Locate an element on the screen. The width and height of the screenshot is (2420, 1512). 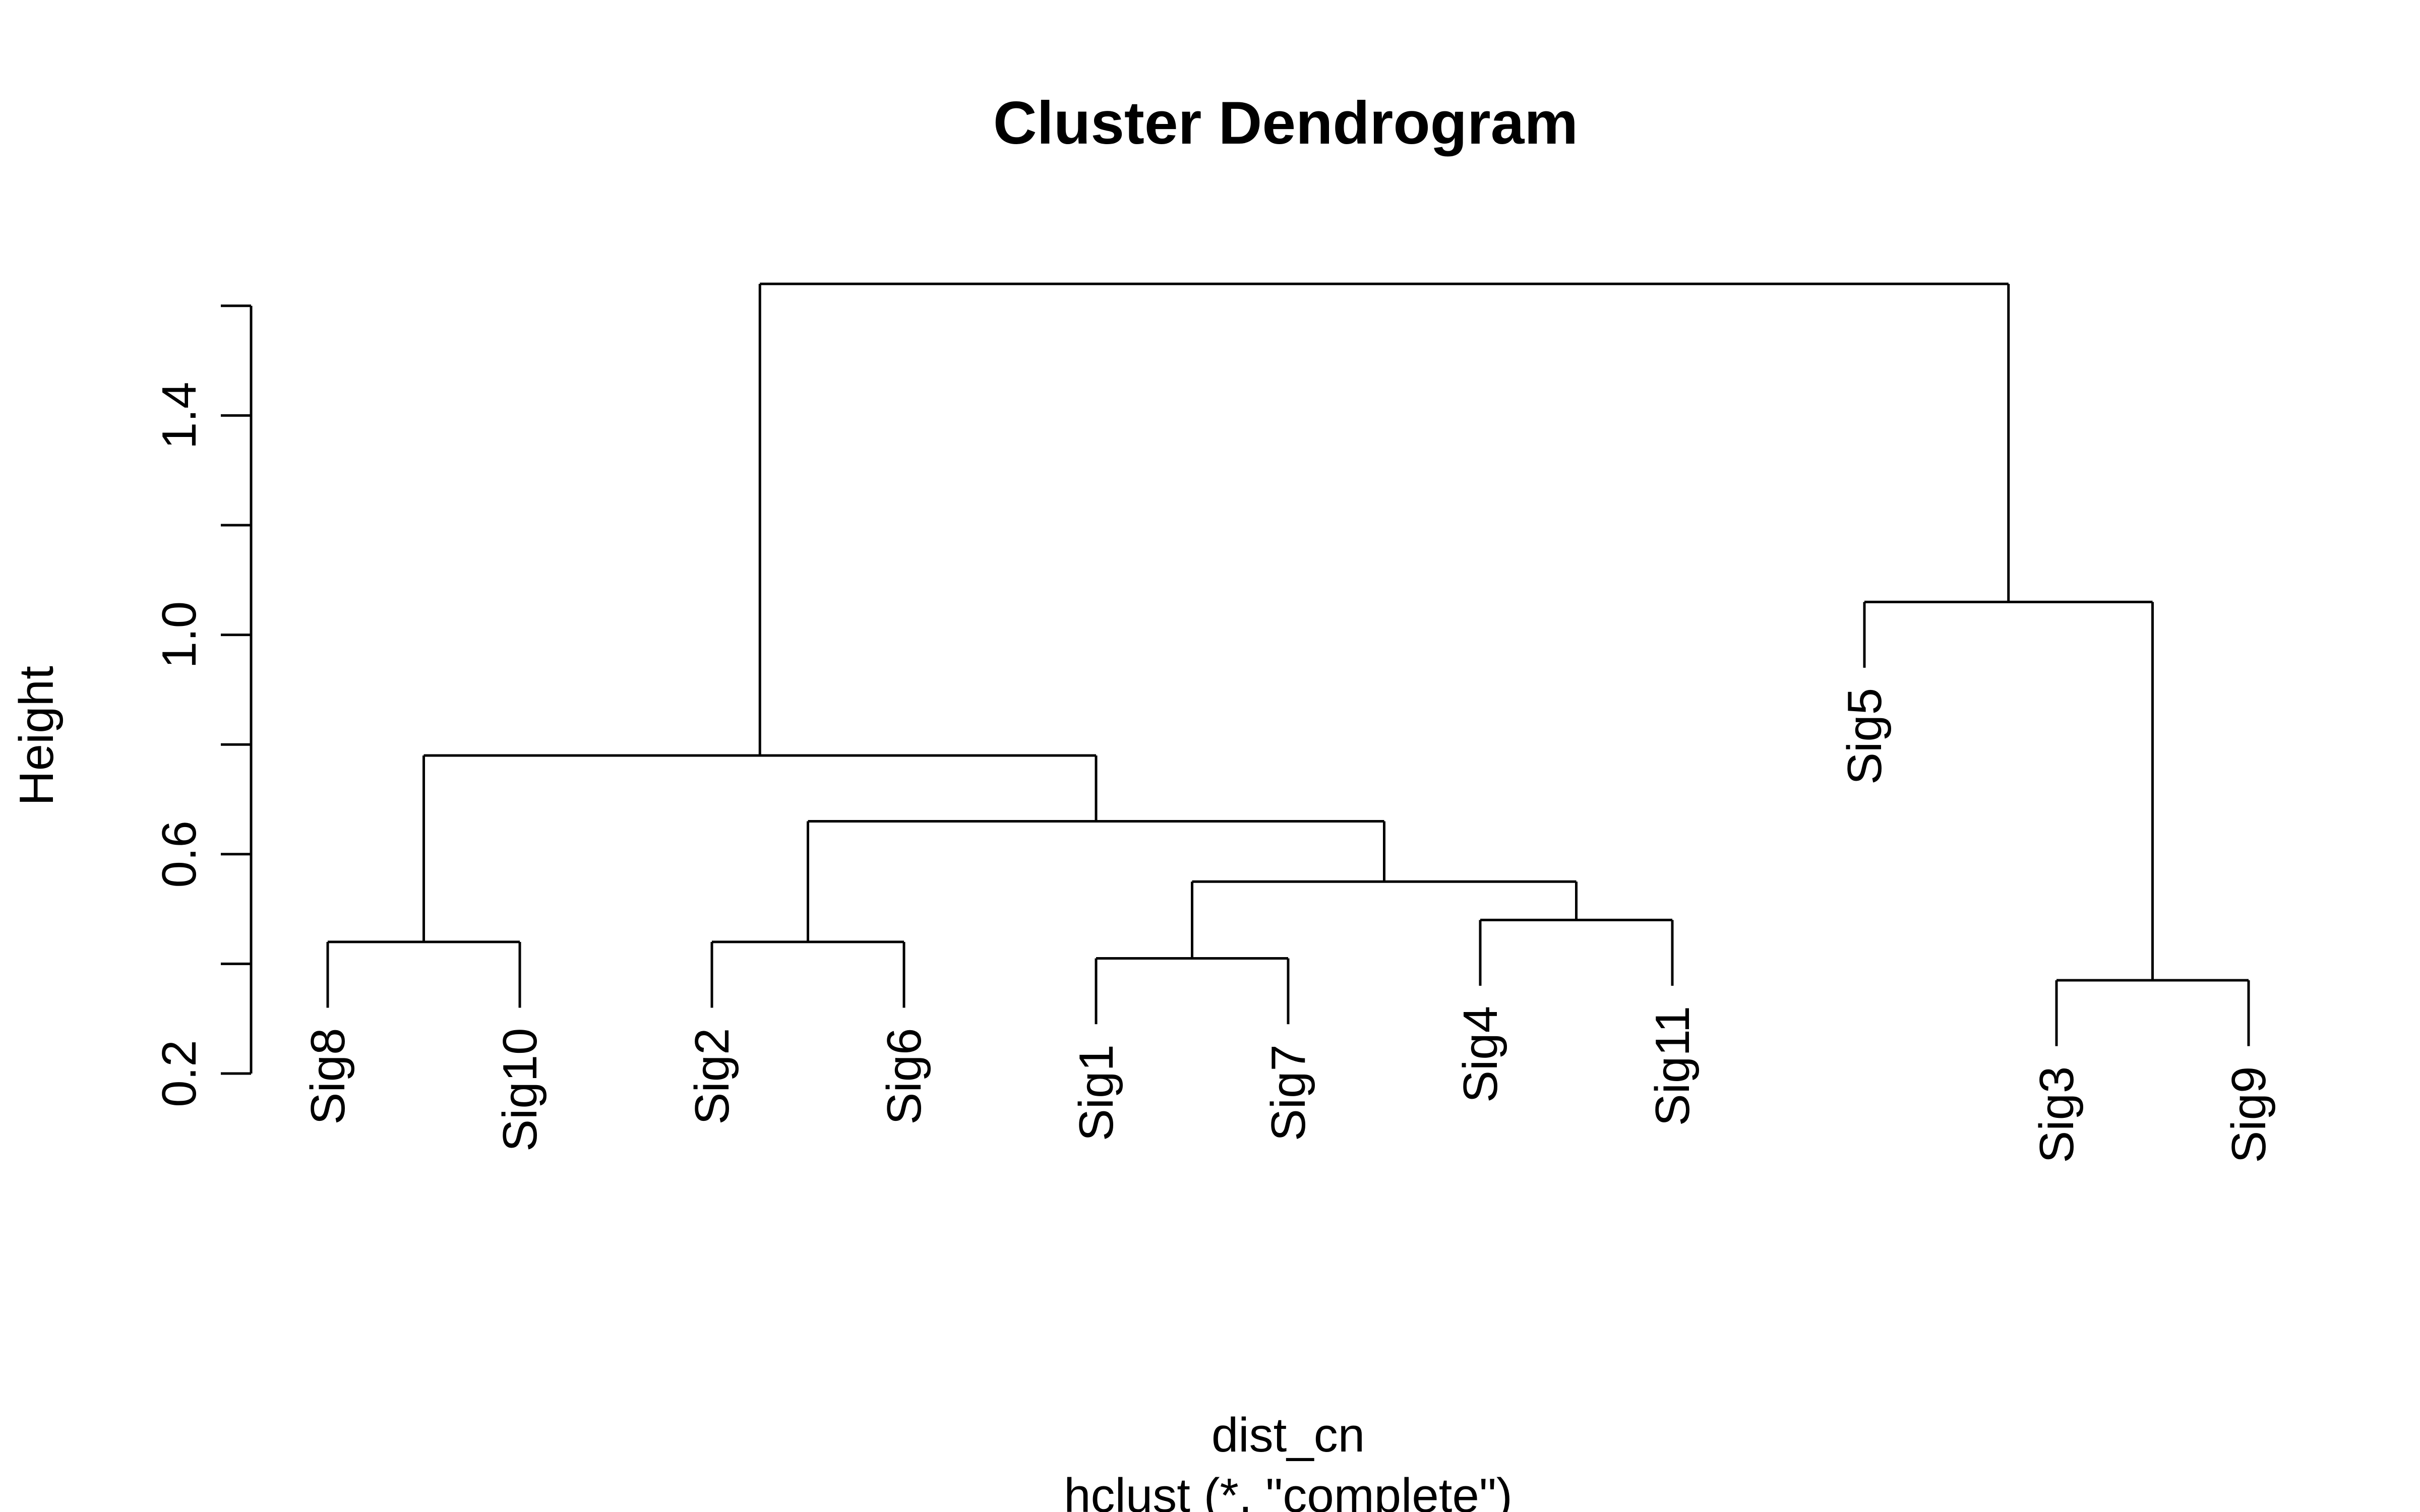
y-axis-label: Height is located at coordinates (37, 736).